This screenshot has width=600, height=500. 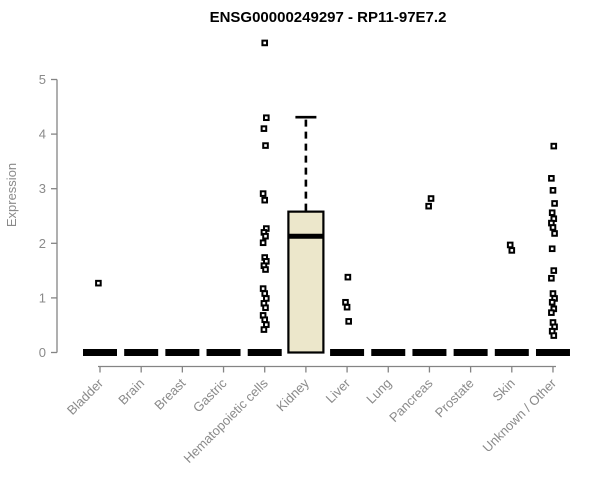 What do you see at coordinates (411, 400) in the screenshot?
I see `x-tick-label: Pancreas` at bounding box center [411, 400].